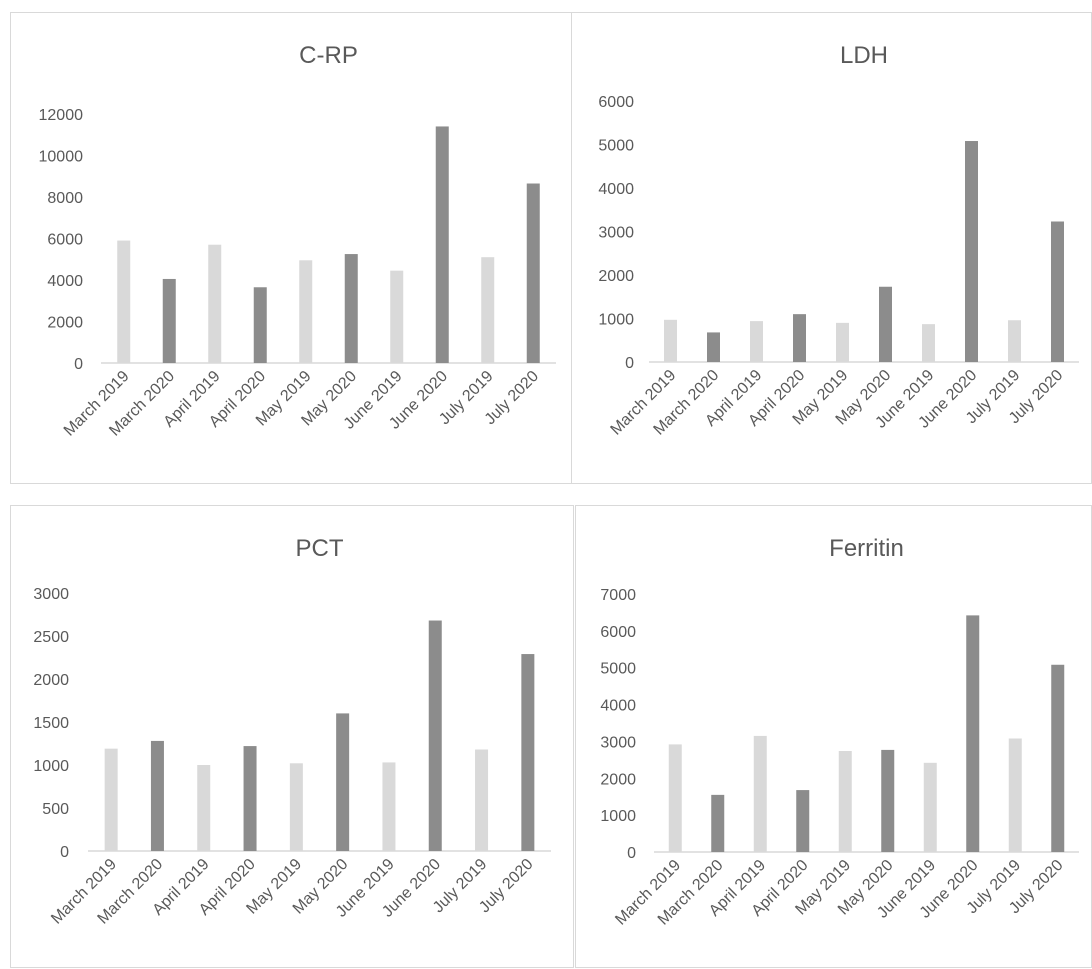  What do you see at coordinates (320, 548) in the screenshot?
I see `chart-title-pct: PCT` at bounding box center [320, 548].